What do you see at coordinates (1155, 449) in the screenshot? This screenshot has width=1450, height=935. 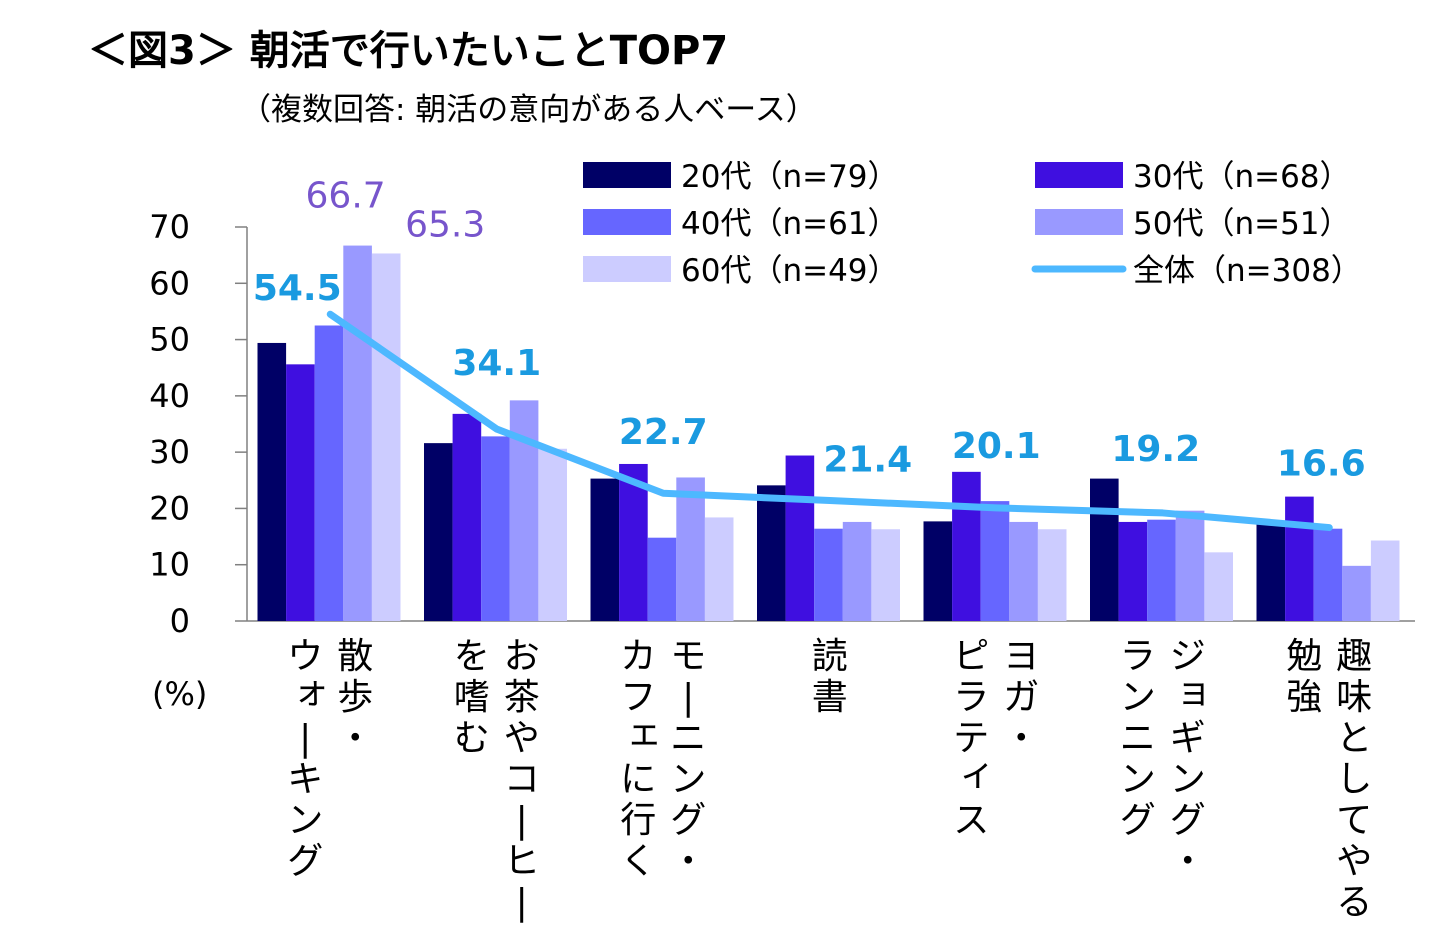 I see `line-value-label: 19.2` at bounding box center [1155, 449].